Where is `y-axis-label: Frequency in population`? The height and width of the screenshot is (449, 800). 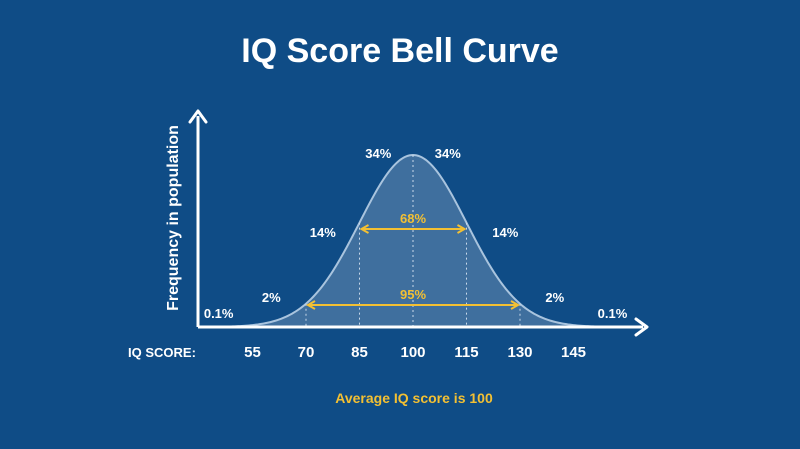 y-axis-label: Frequency in population is located at coordinates (173, 218).